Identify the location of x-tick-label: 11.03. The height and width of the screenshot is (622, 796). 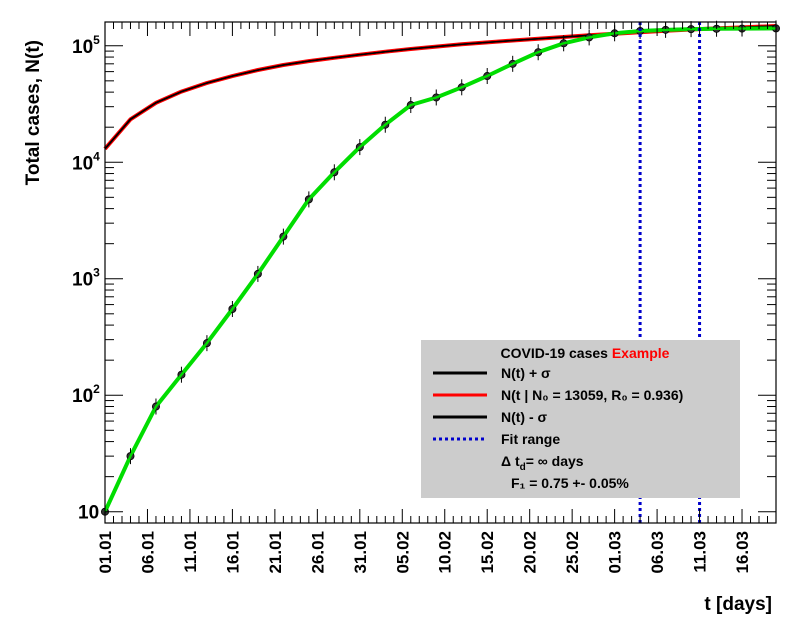
(700, 552).